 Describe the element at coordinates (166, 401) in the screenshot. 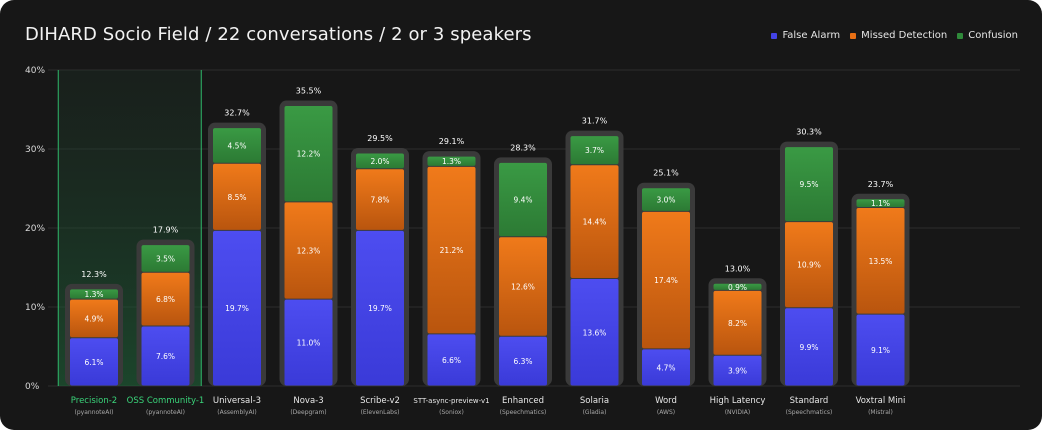

I see `category-label: OSS Community-1` at that location.